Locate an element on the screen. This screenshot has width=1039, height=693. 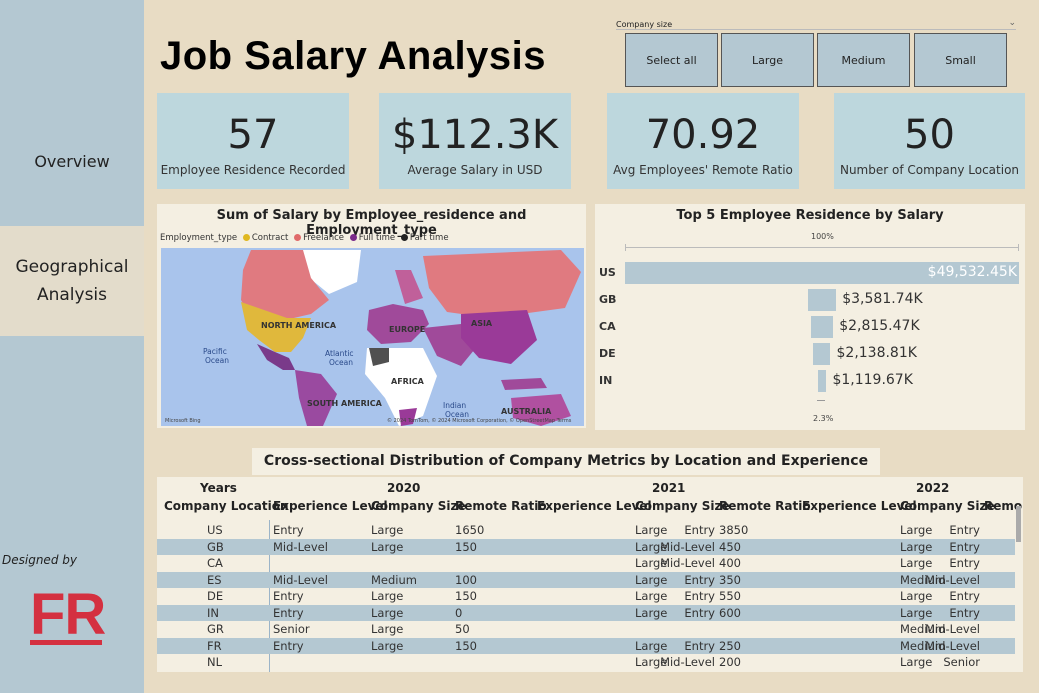
map-label-eu: EUROPE is located at coordinates (407, 329).